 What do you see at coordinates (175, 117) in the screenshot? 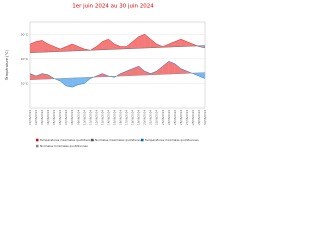
I see `x-tick-label: 25/06/2024` at bounding box center [175, 117].